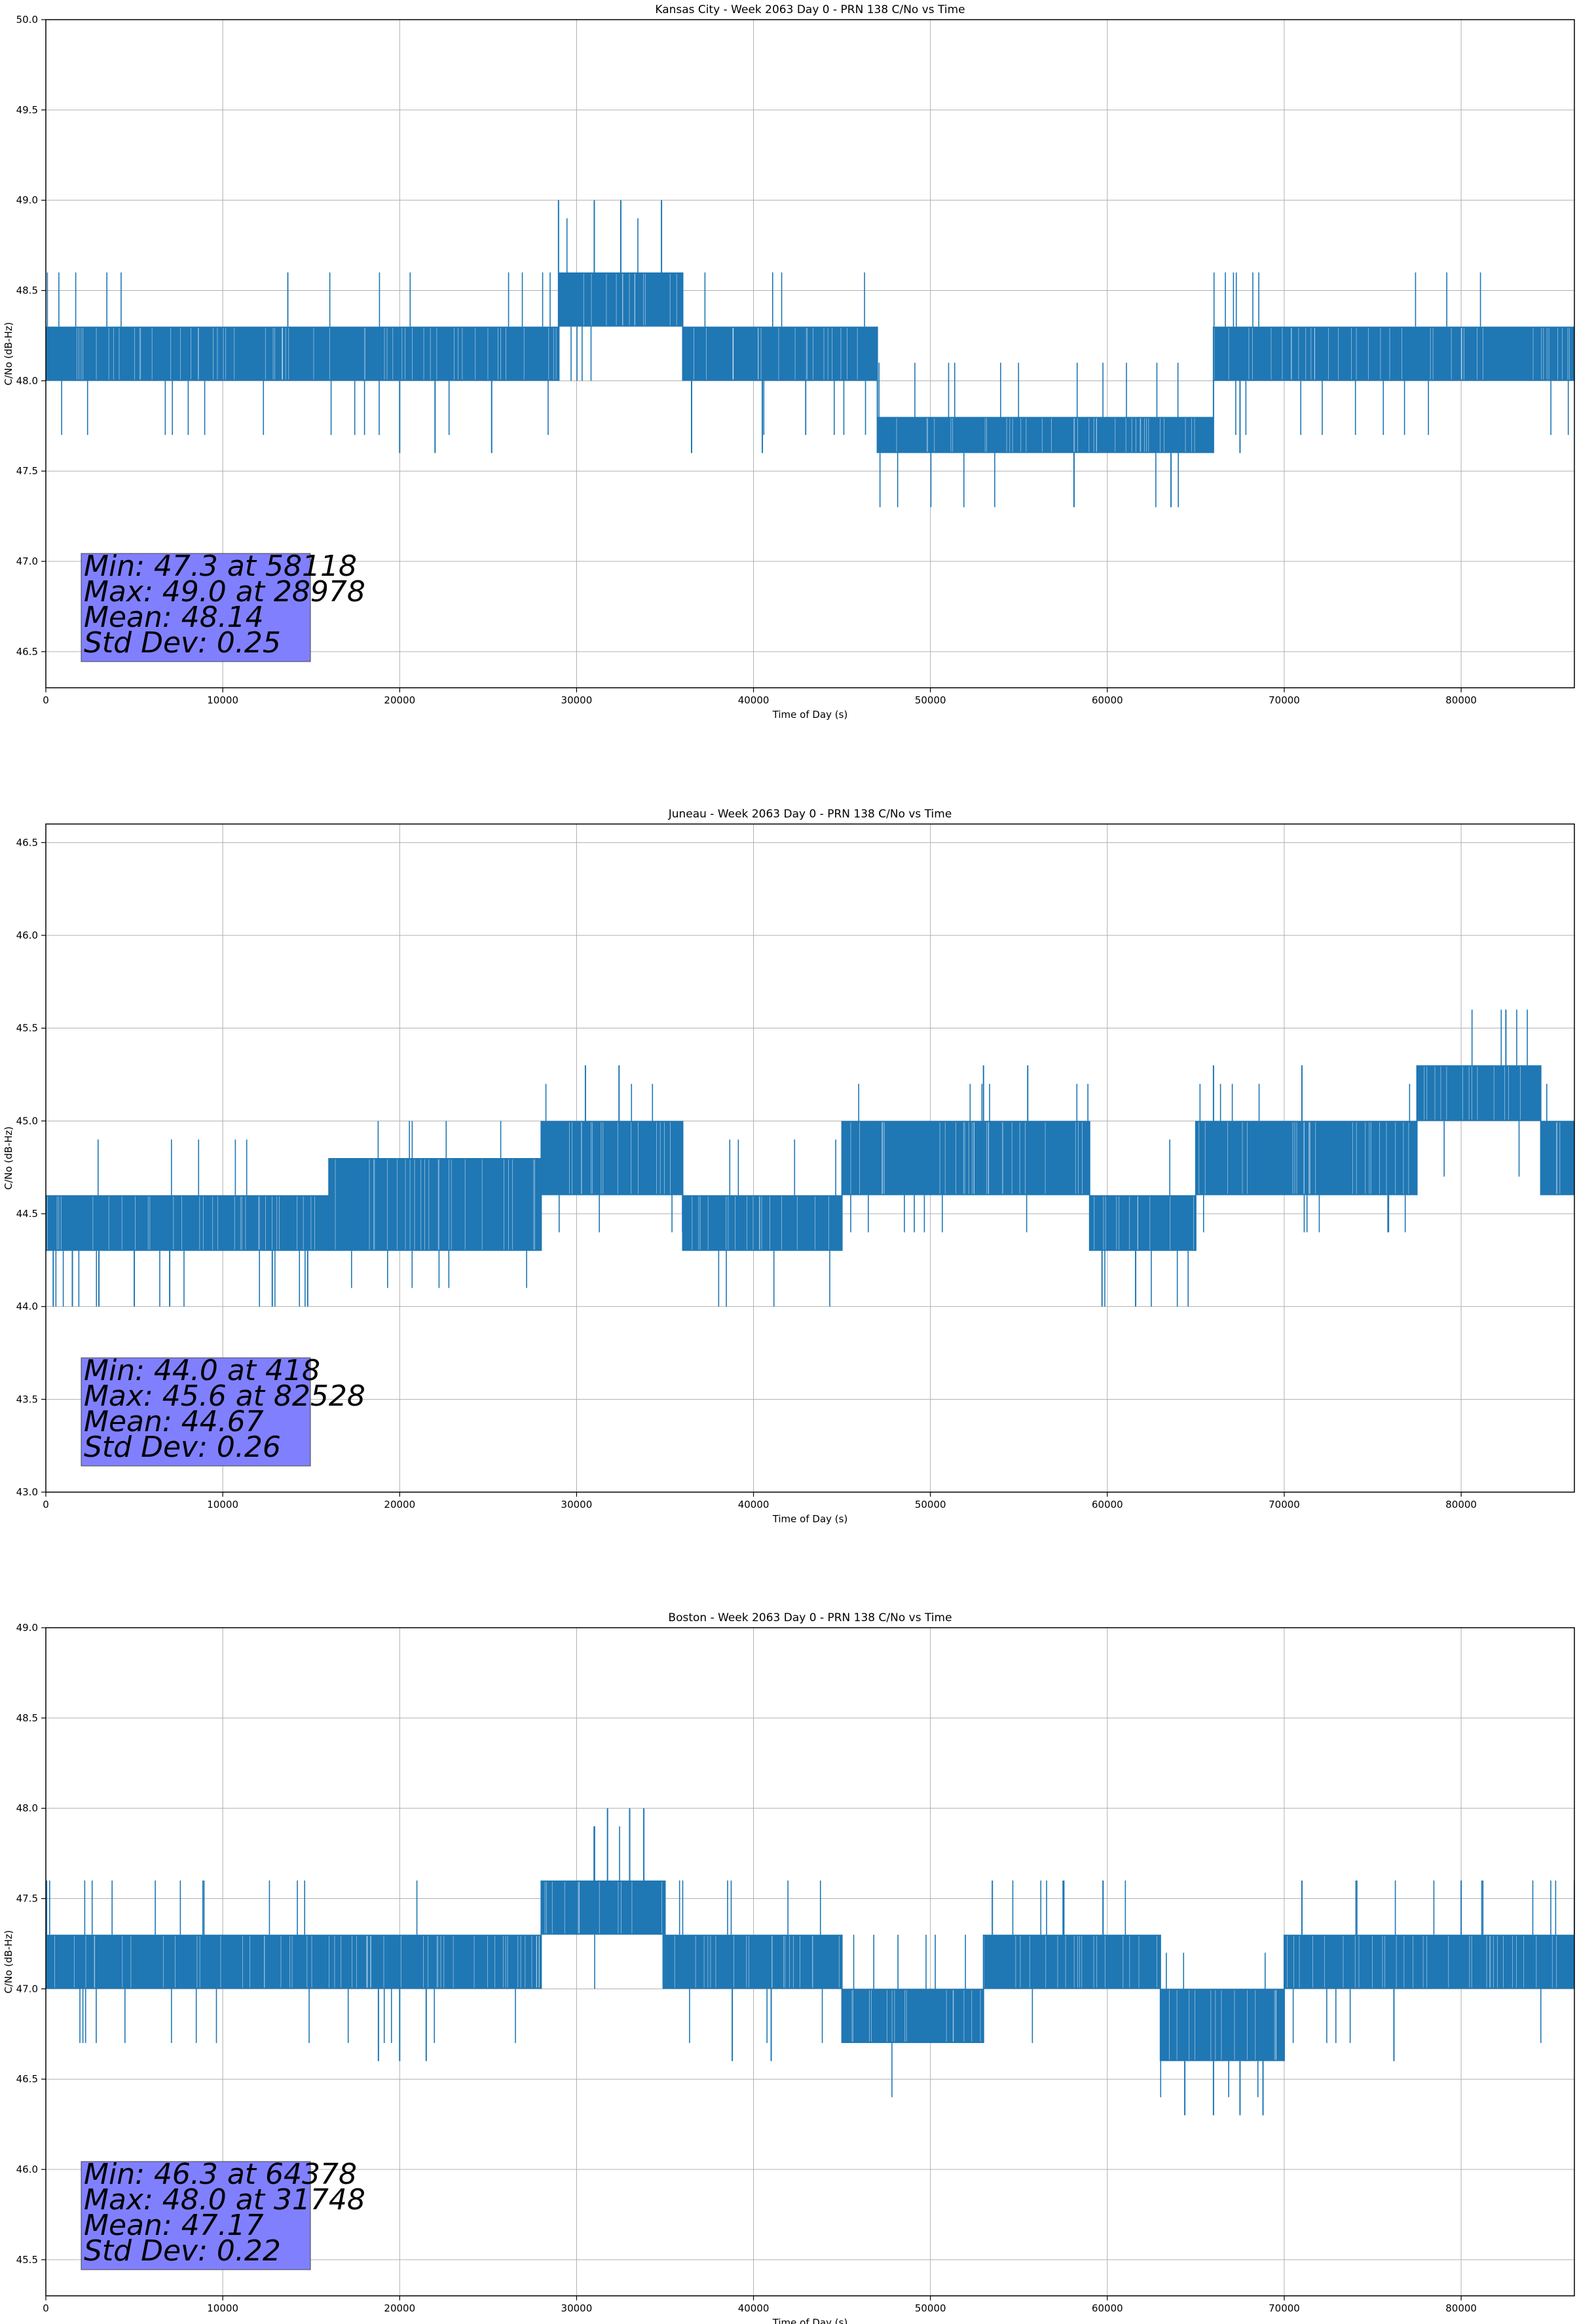  I want to click on stats-line: Mean: 47.17, so click(174, 2225).